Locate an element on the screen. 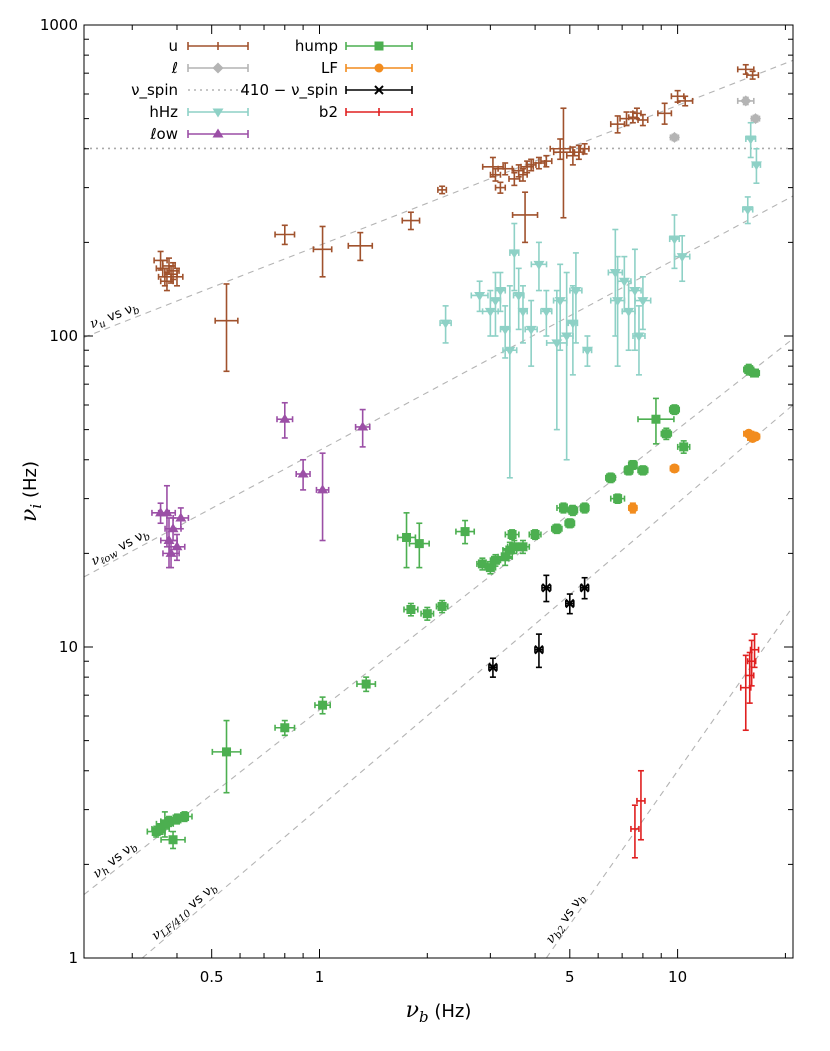 The image size is (830, 1051). legend-label: u is located at coordinates (173, 46).